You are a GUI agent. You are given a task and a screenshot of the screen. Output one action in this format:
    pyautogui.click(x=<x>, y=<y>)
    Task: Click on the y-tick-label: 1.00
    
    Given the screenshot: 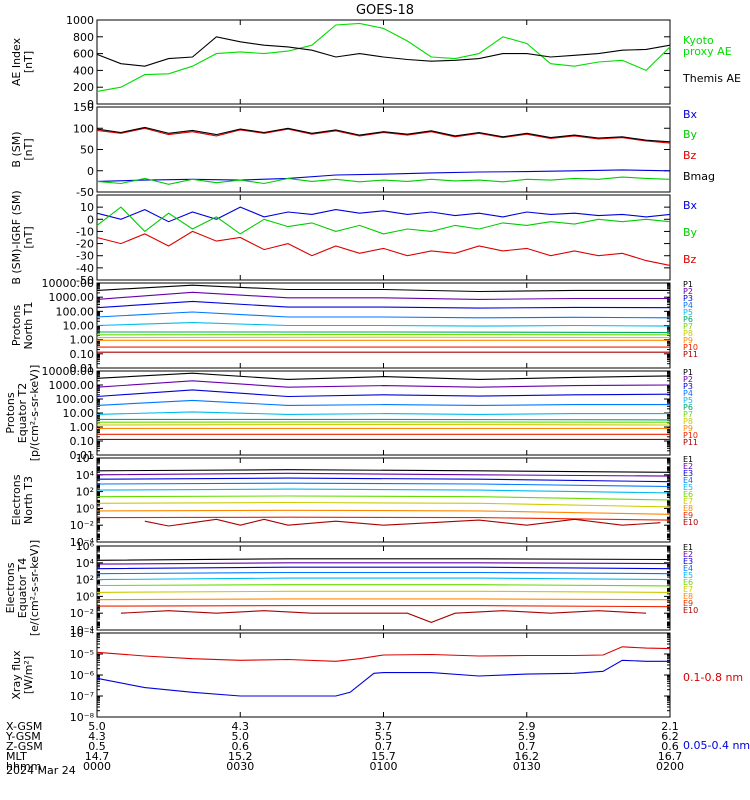 What is the action you would take?
    pyautogui.click(x=82, y=427)
    